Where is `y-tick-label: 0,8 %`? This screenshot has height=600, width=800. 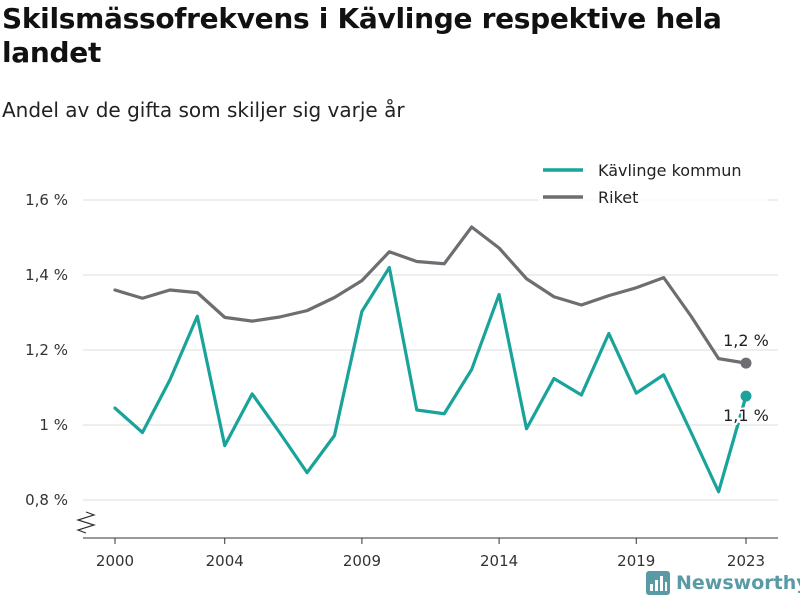
y-tick-label: 0,8 % is located at coordinates (46, 500).